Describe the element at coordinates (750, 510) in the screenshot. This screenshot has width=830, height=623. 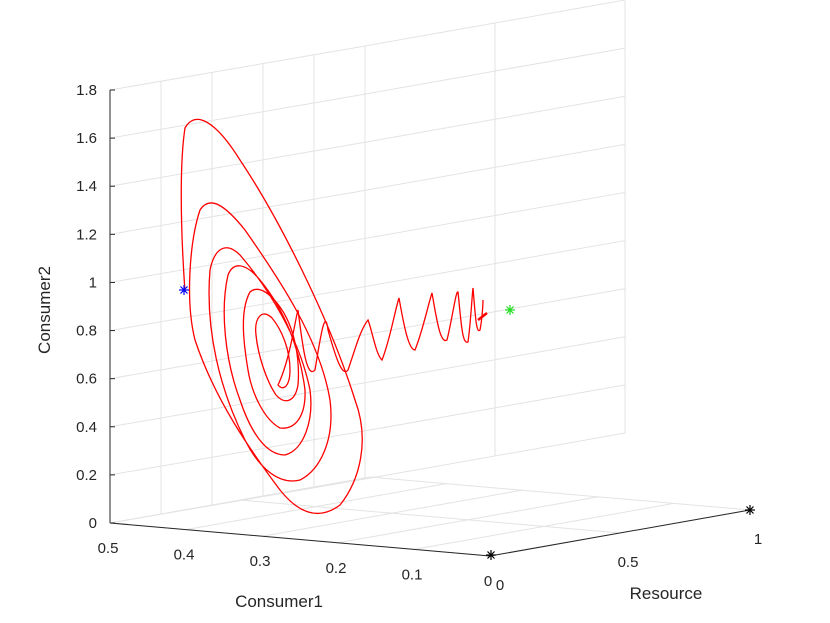
I see `resource-only-marker` at that location.